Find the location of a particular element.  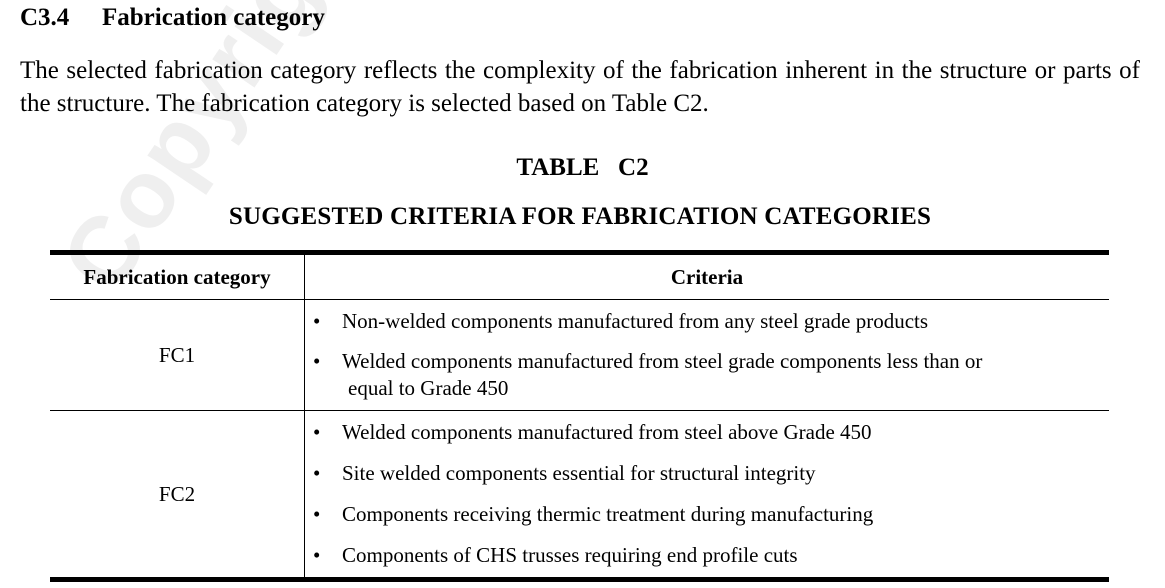

section-title: Fabrication category is located at coordinates (213, 17).